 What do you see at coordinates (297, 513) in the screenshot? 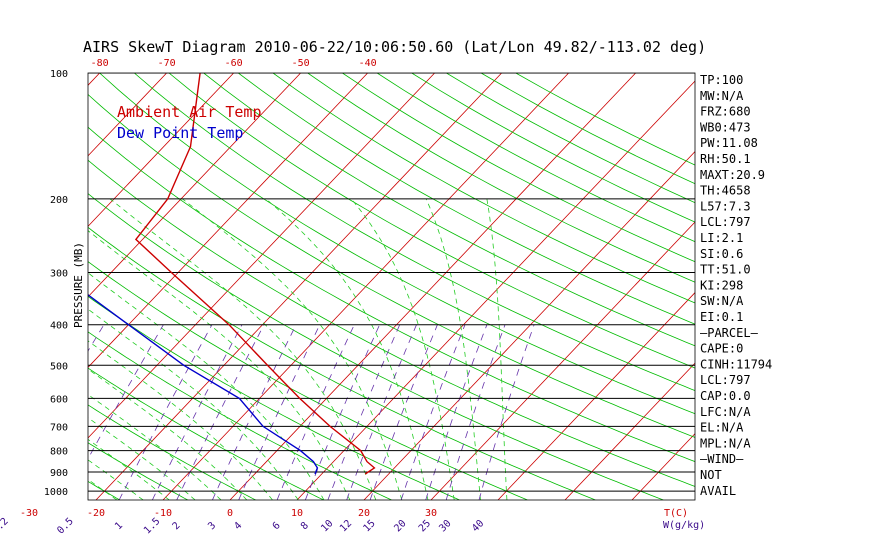
I see `bottom-temp-tick-label: 10` at bounding box center [297, 513].